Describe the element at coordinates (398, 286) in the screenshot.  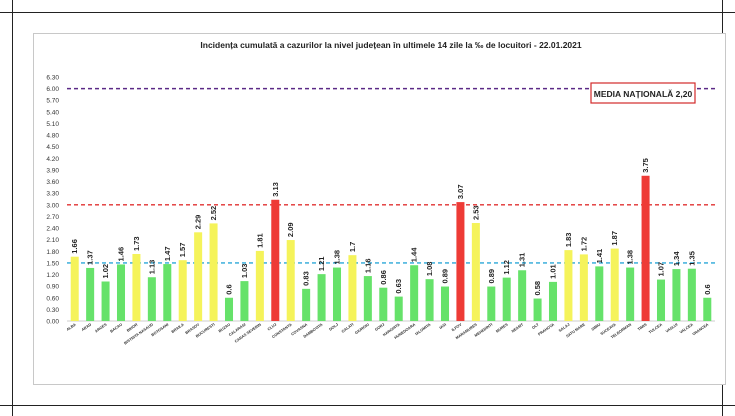
I see `bar-value-label: 0.63` at that location.